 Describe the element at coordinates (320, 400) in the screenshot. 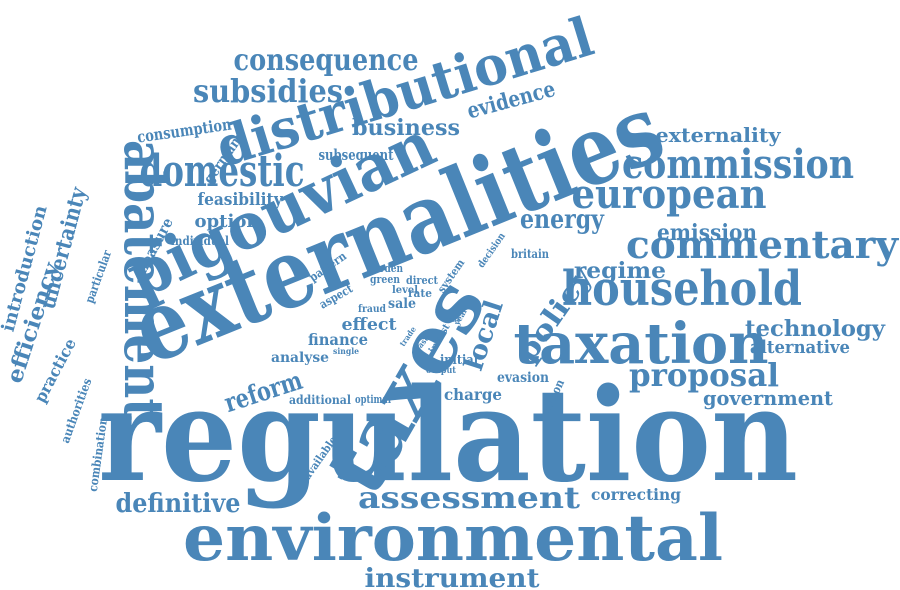

I see `word-additional: additional` at that location.